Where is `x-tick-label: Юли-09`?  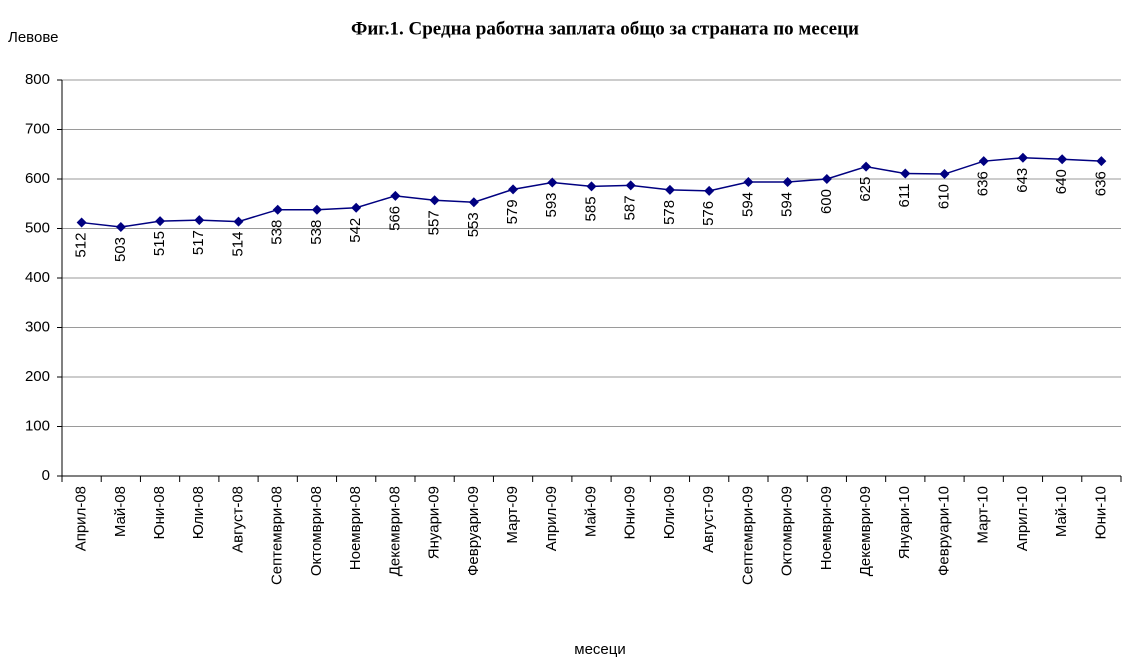 x-tick-label: Юли-09 is located at coordinates (669, 512).